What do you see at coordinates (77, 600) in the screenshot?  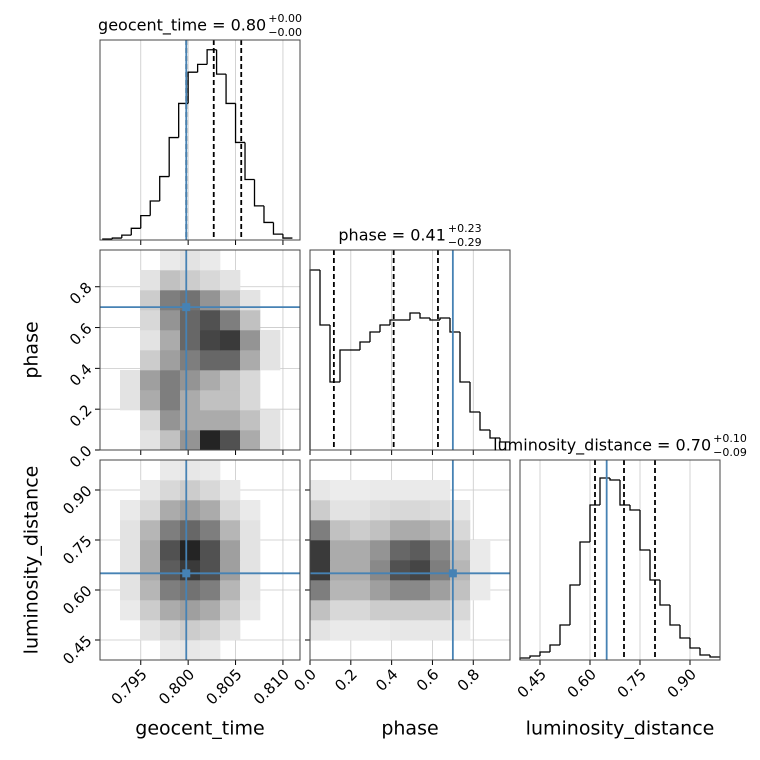 I see `y-tick-label: 0.60` at bounding box center [77, 600].